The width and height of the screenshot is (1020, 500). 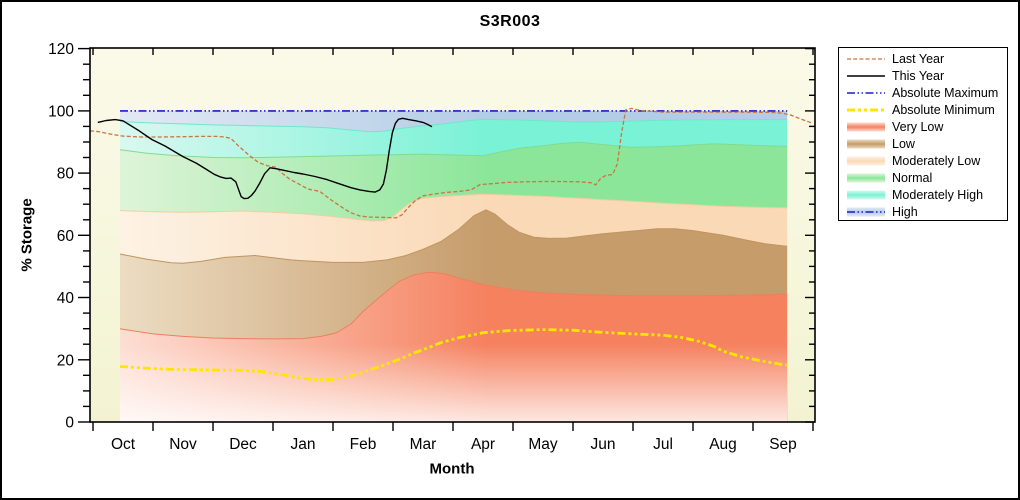 What do you see at coordinates (61, 111) in the screenshot?
I see `y-tick-label: 100` at bounding box center [61, 111].